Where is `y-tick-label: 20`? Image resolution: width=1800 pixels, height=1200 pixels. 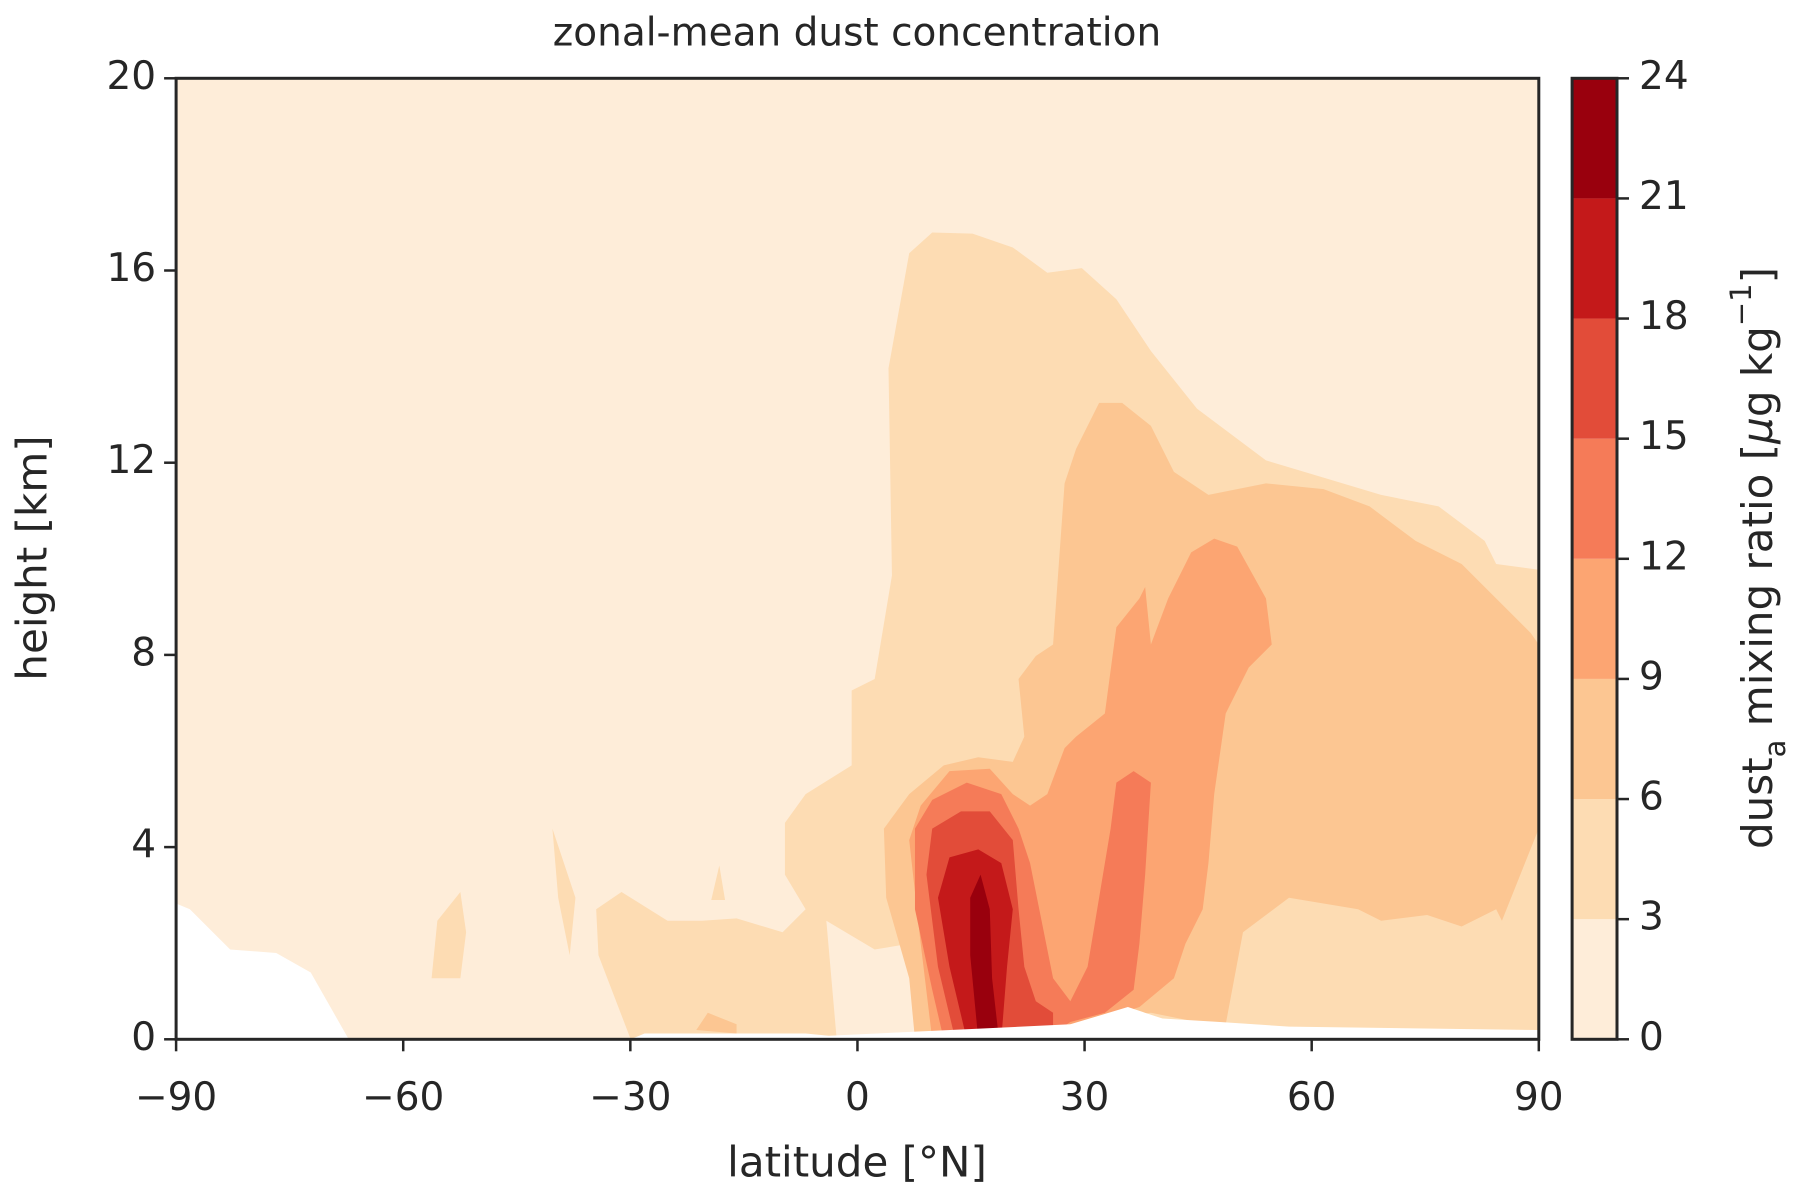 y-tick-label: 20 is located at coordinates (131, 76).